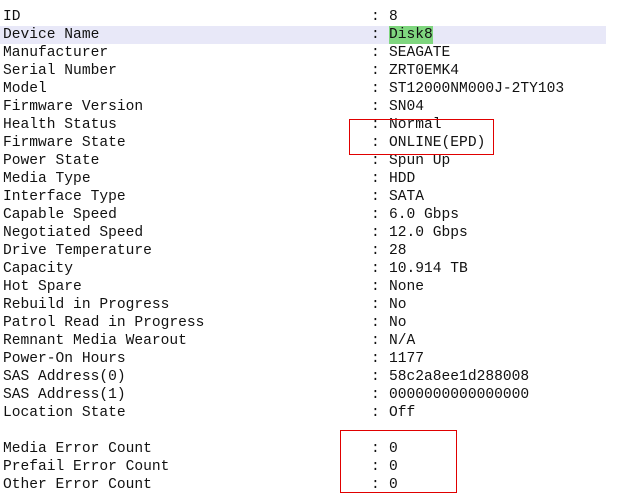 This screenshot has width=628, height=499. What do you see at coordinates (303, 395) in the screenshot?
I see `property-row: SAS Address(1):0000000000000000` at bounding box center [303, 395].